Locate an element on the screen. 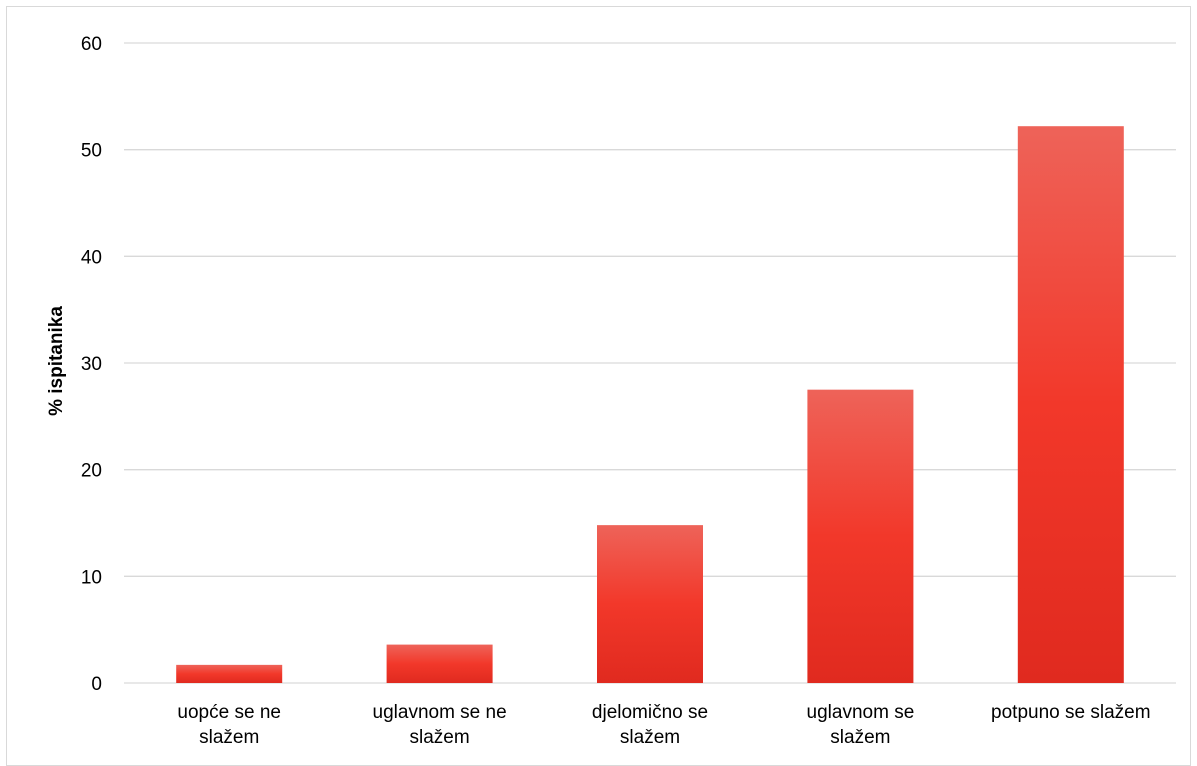 This screenshot has height=766, width=1197. y-axis-ticks: 0 10 20 30 40 50 60 is located at coordinates (91, 364).